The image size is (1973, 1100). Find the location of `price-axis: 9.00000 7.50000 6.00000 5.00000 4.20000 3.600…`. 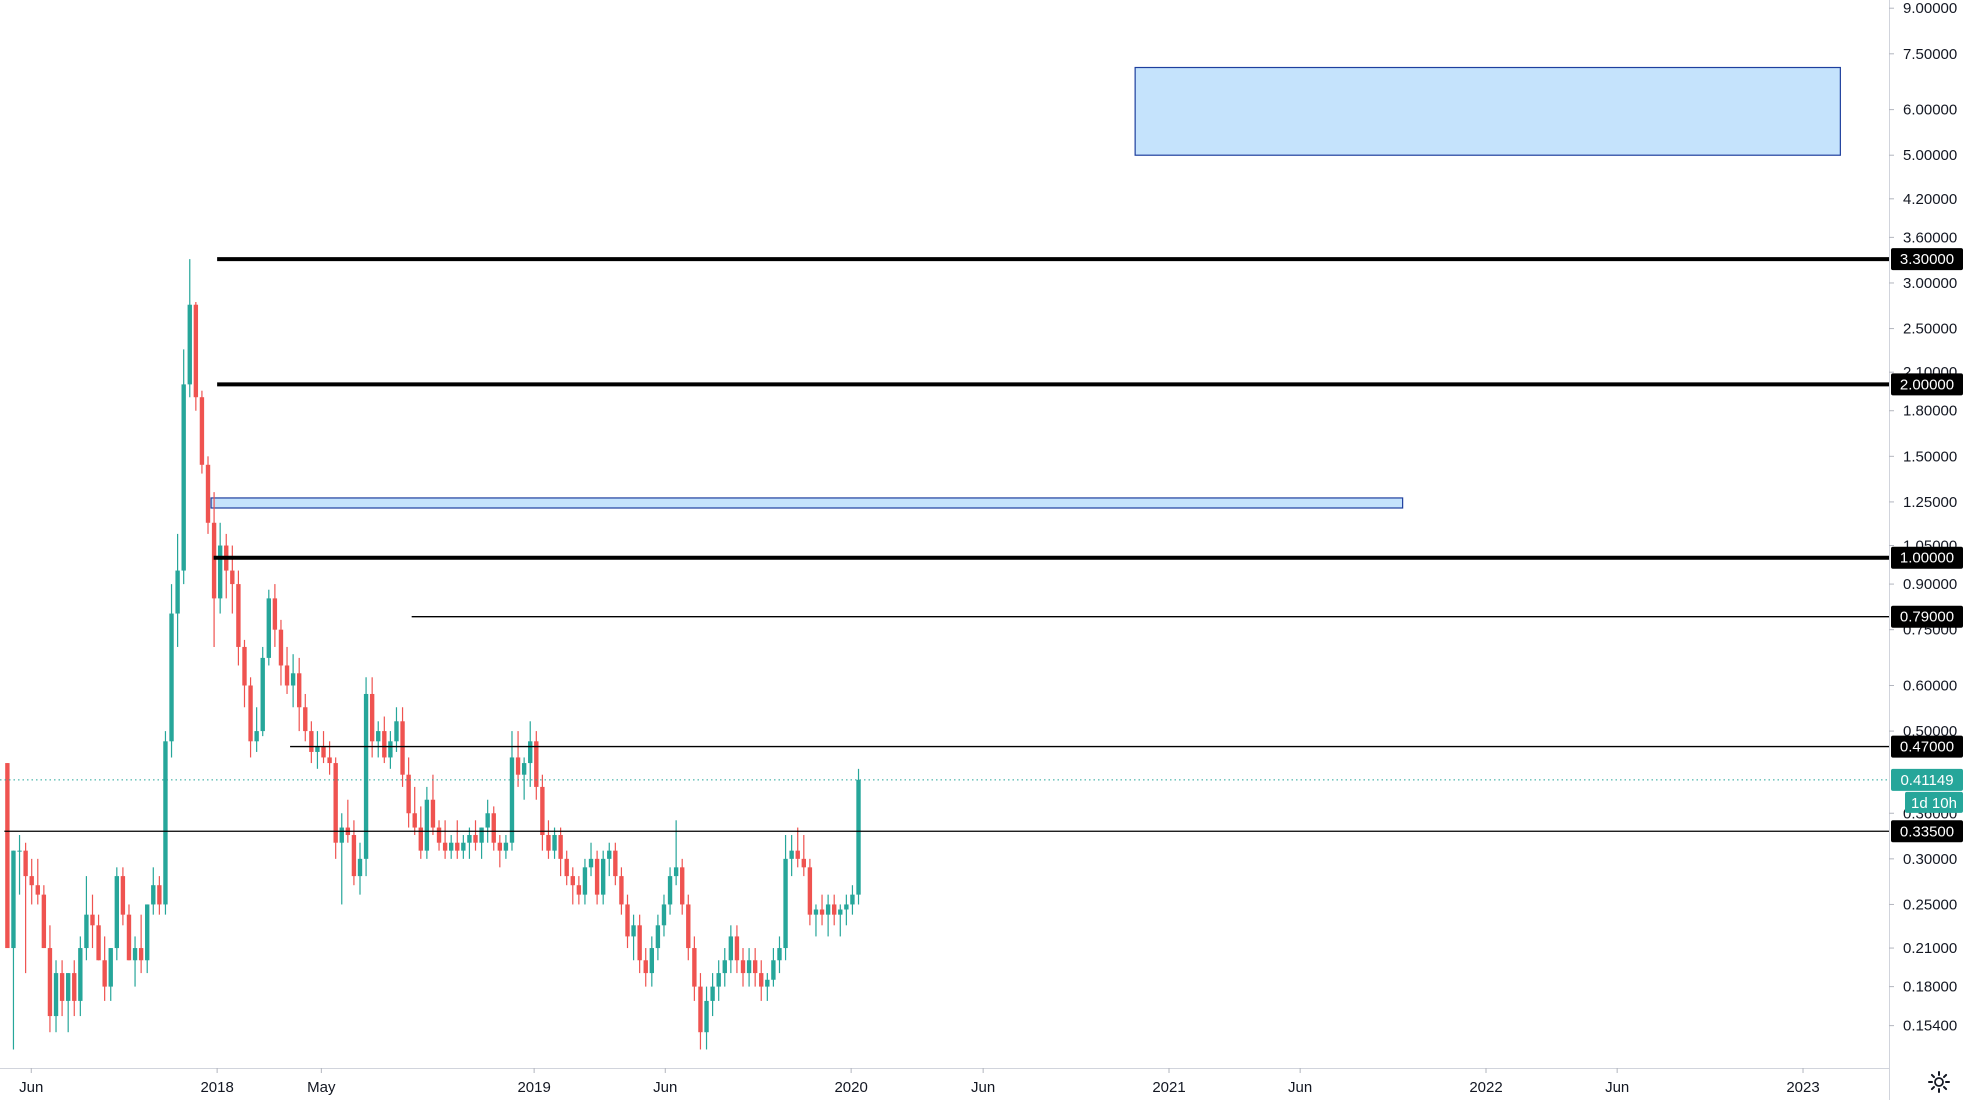

price-axis: 9.00000 7.50000 6.00000 5.00000 4.20000 3.600… is located at coordinates (1923, 517).